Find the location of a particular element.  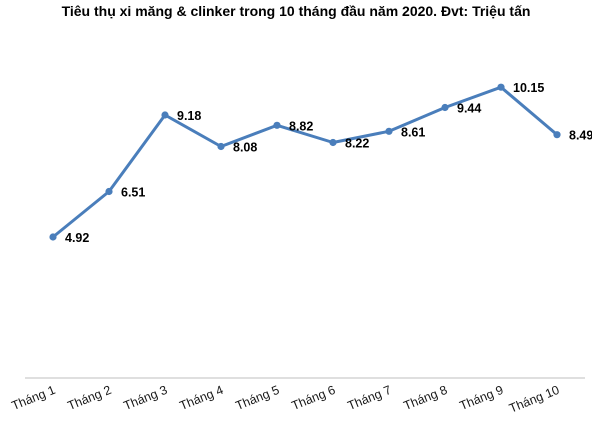

data-label: 8.49 is located at coordinates (580, 136).